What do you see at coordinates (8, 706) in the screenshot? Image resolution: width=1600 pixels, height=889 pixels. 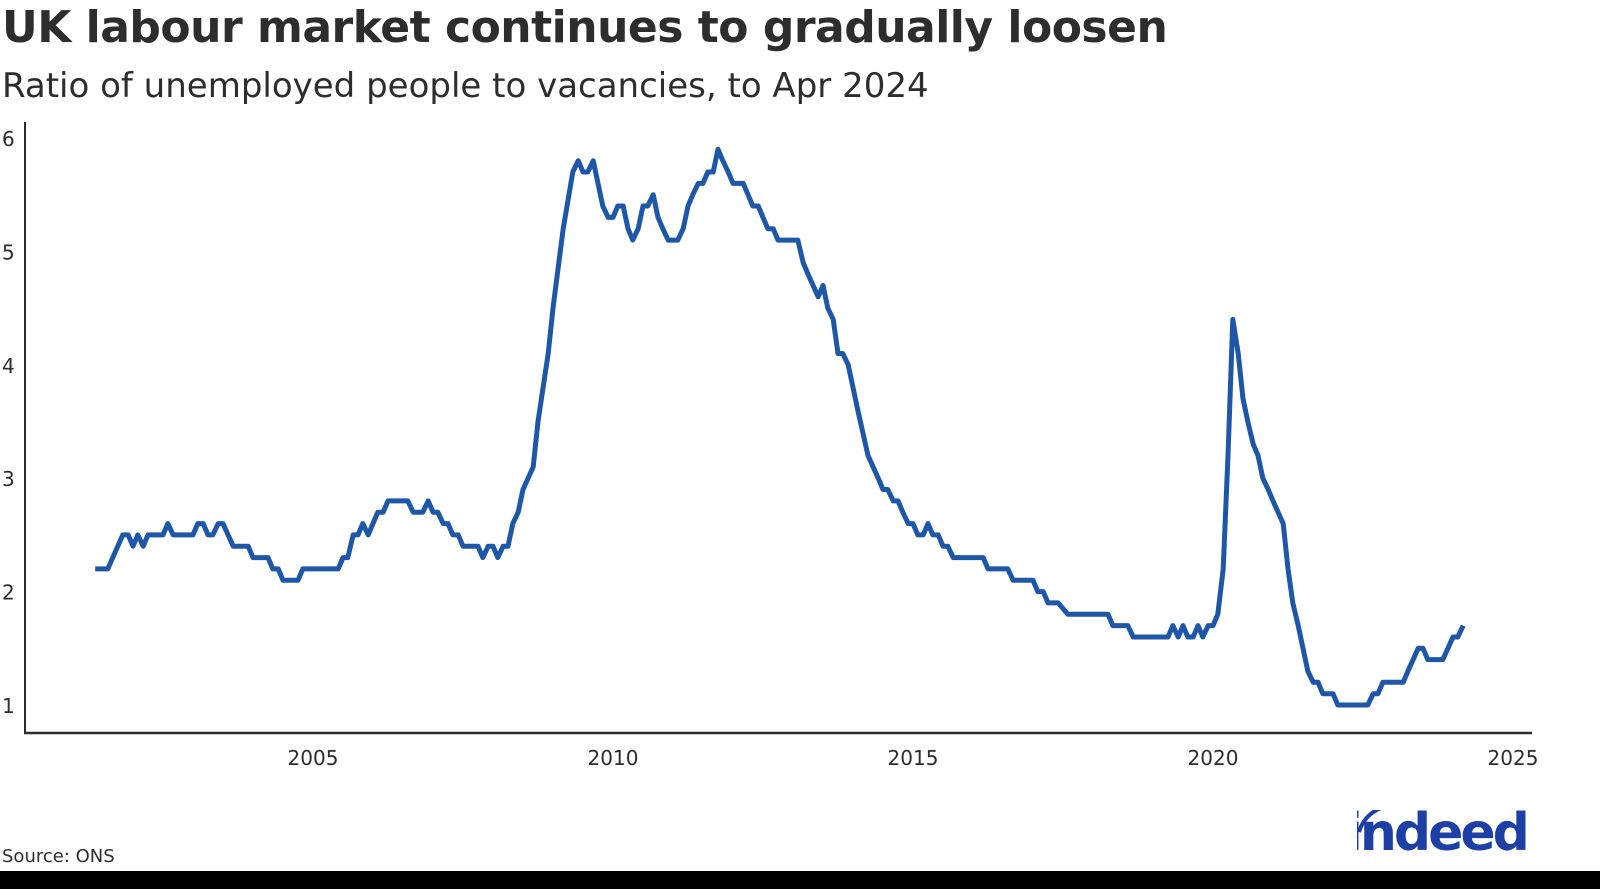 I see `y-tick-label: 1` at bounding box center [8, 706].